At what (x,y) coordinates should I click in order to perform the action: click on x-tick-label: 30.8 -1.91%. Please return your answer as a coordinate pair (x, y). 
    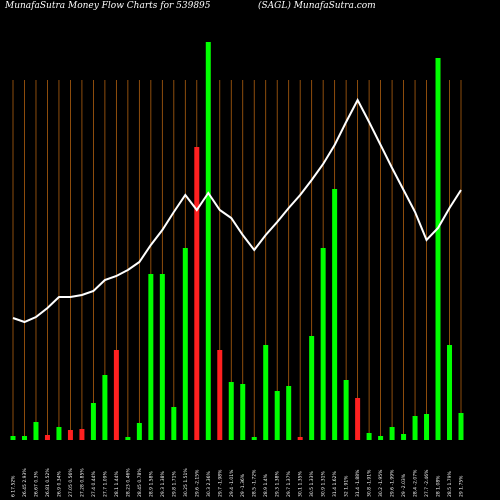
    Looking at the image, I should click on (370, 483).